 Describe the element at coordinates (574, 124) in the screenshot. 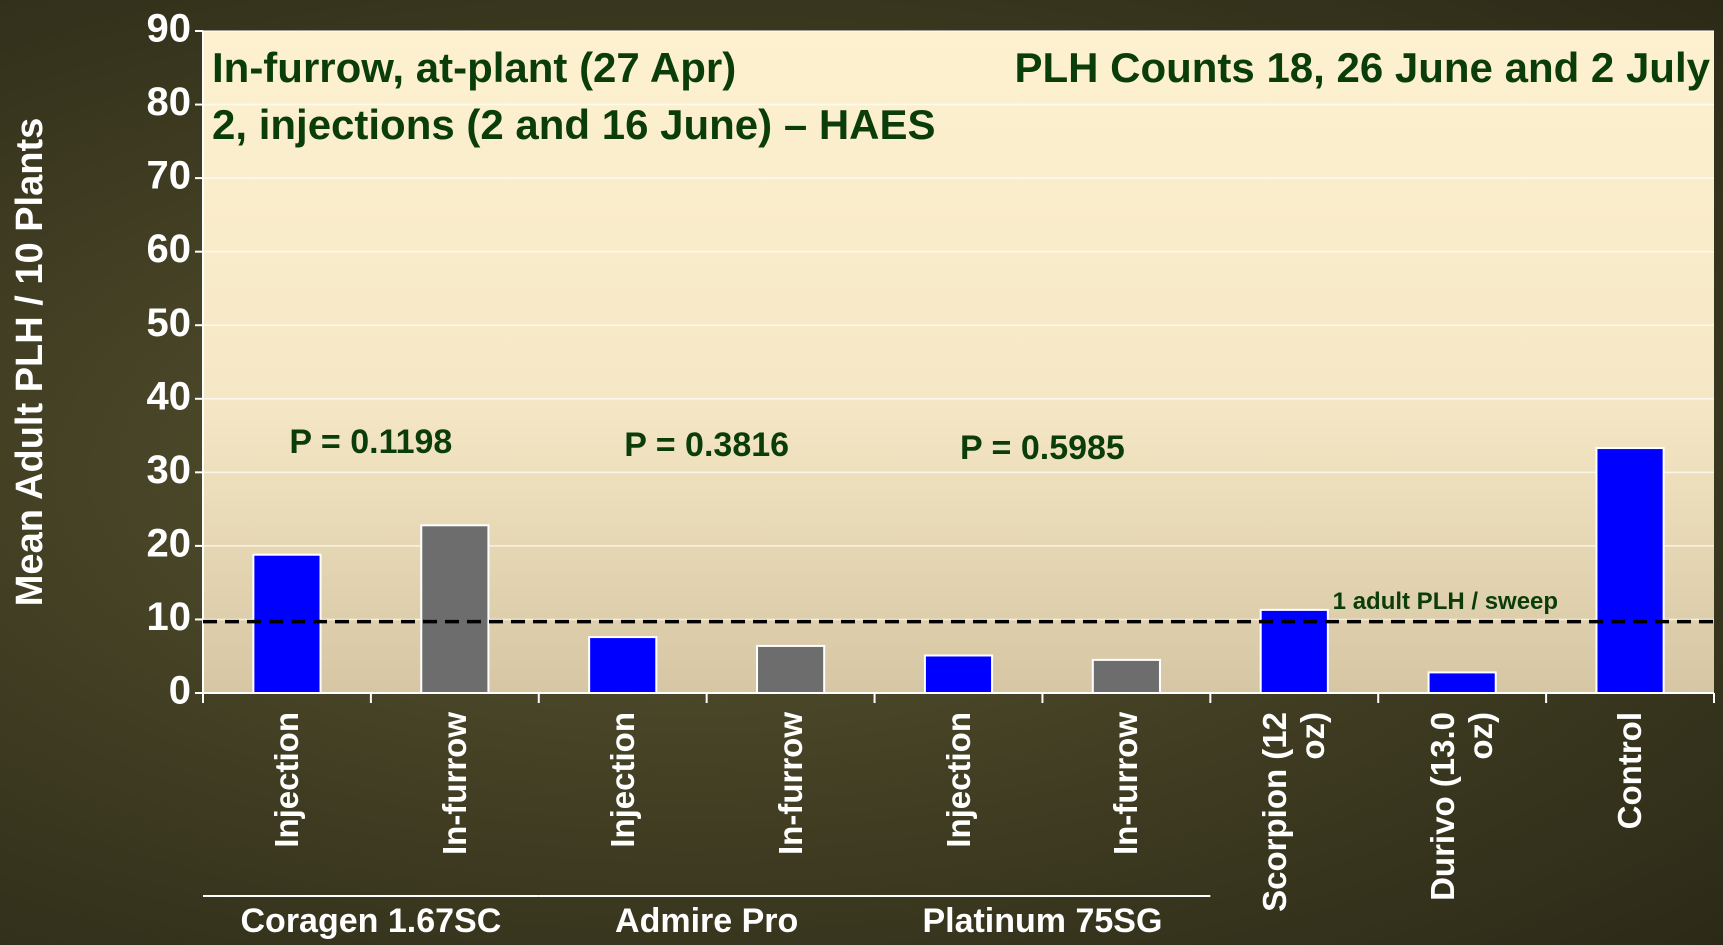

I see `title-line: 2, injections (2 and 16 June) – HAES` at that location.